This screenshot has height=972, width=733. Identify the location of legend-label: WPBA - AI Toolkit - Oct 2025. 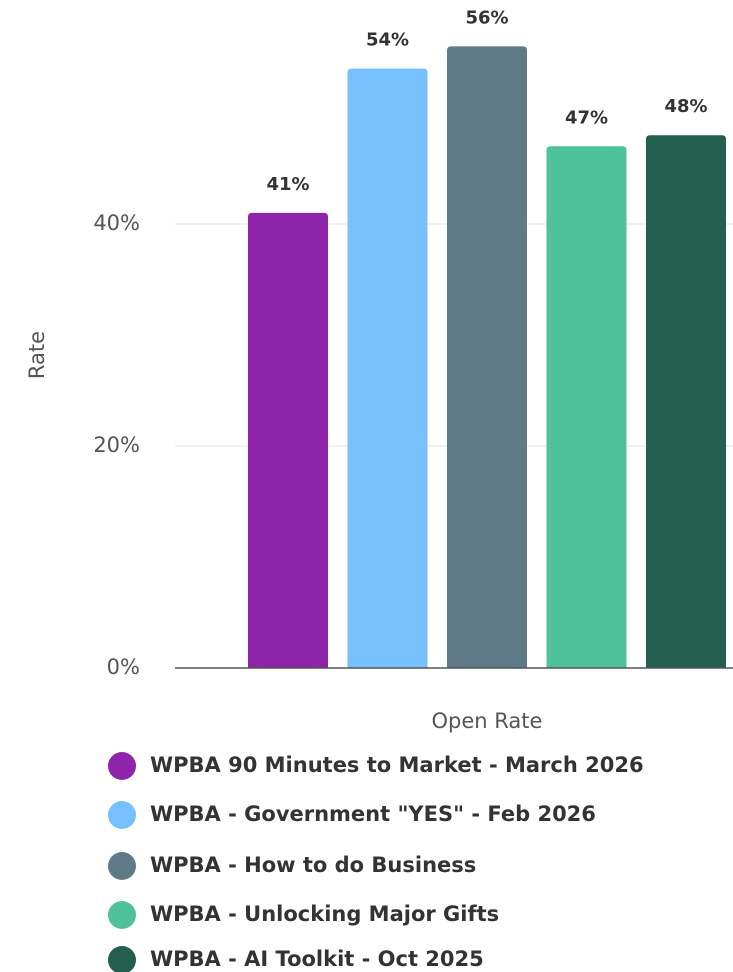
(317, 959).